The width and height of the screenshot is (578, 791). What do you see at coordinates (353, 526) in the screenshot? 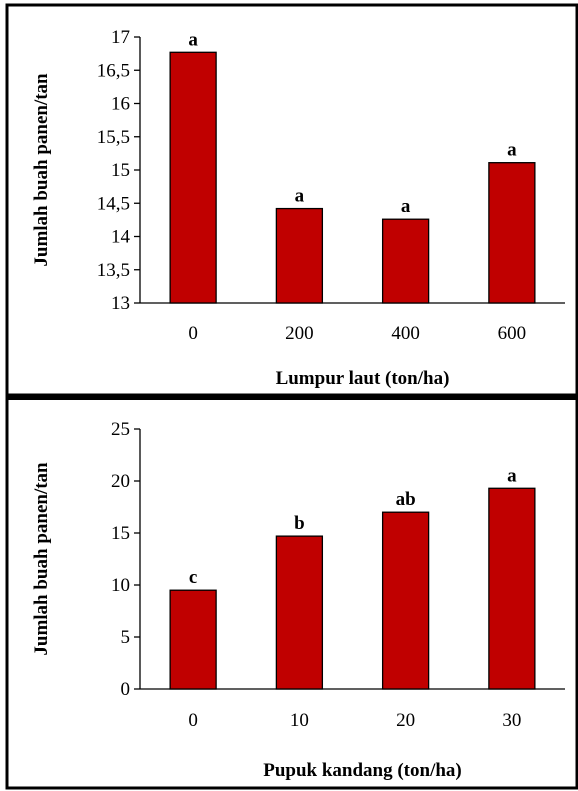
I see `significance-labels: c b ab a` at bounding box center [353, 526].